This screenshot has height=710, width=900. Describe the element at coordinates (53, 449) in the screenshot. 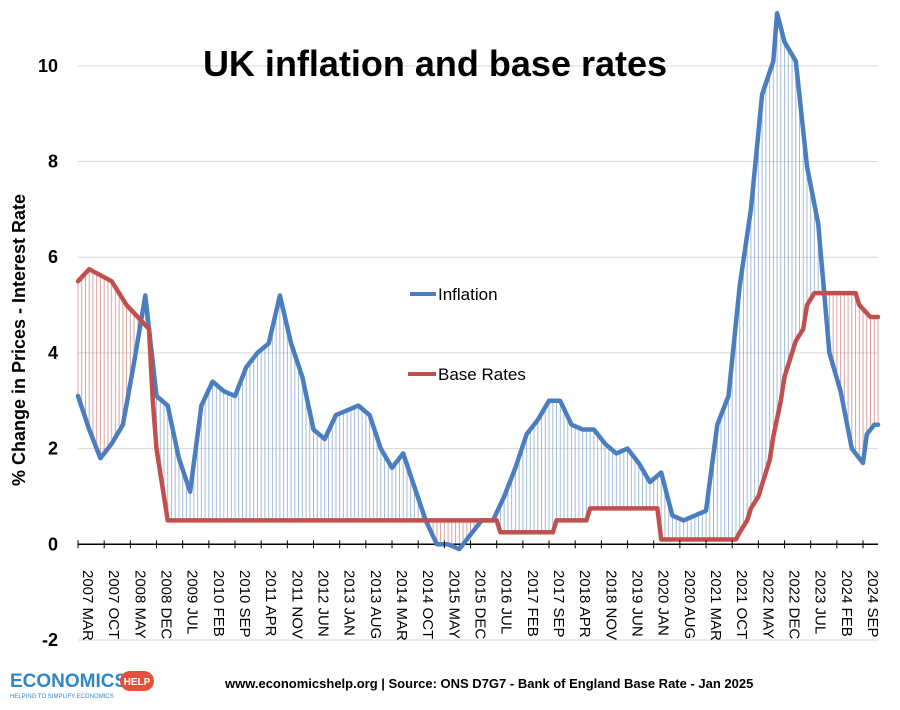

I see `y-tick-label: 2` at that location.